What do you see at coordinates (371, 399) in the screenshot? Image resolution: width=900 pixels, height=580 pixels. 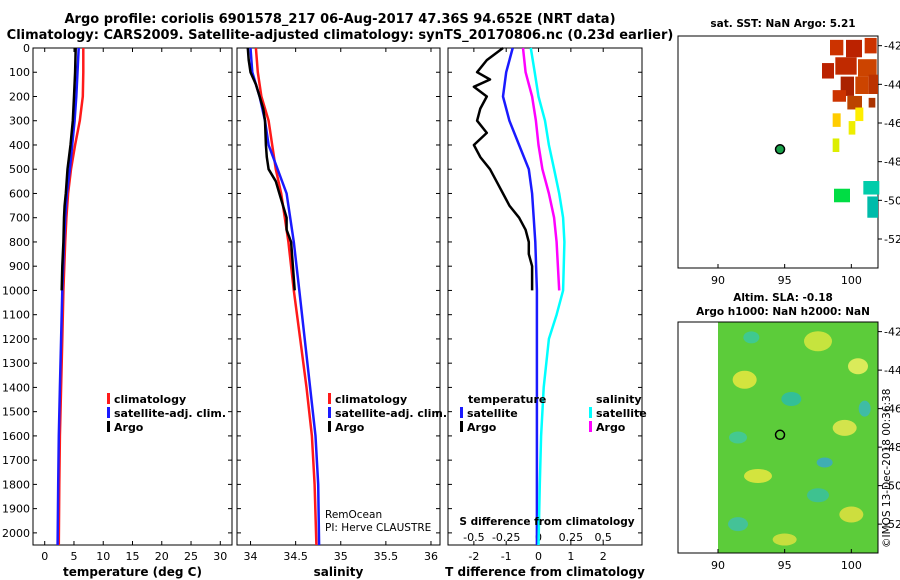 I see `legend-text-climatology: climatology` at bounding box center [371, 399].